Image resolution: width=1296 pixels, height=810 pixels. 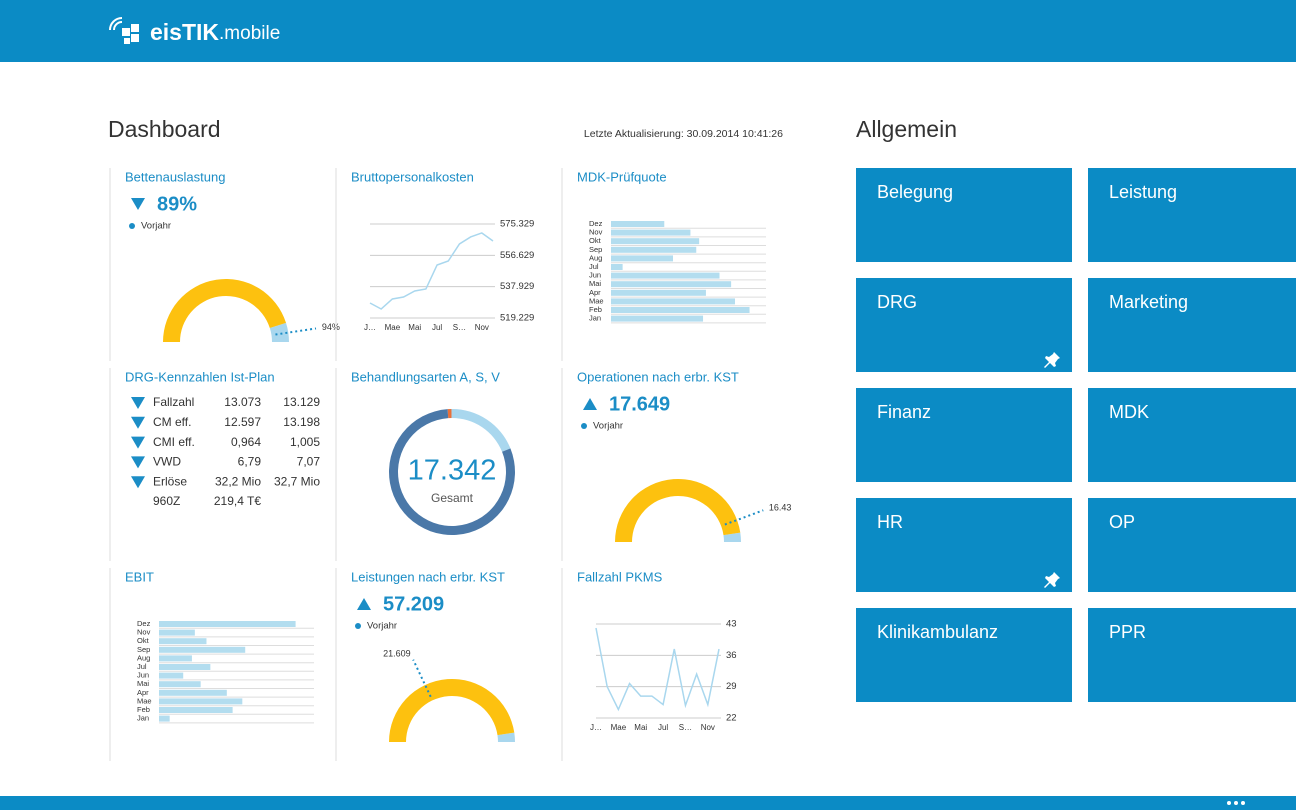 I want to click on nav-tile: HR, so click(x=964, y=545).